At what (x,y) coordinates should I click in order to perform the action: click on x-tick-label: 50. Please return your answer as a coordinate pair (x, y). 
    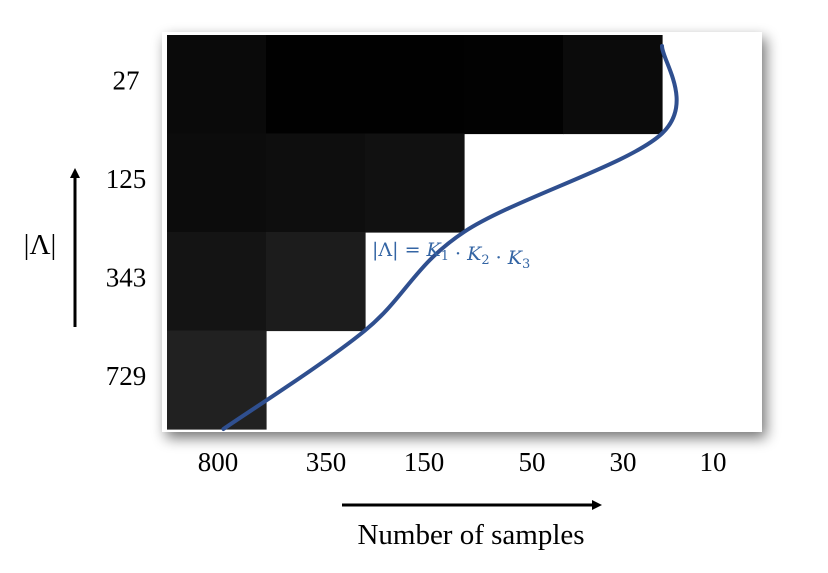
    Looking at the image, I should click on (532, 462).